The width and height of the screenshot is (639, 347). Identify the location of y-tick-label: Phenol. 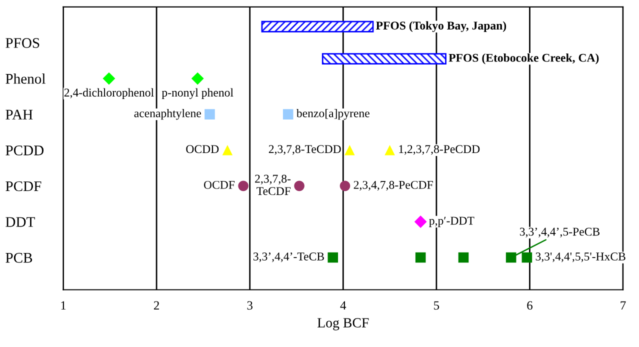
(26, 78).